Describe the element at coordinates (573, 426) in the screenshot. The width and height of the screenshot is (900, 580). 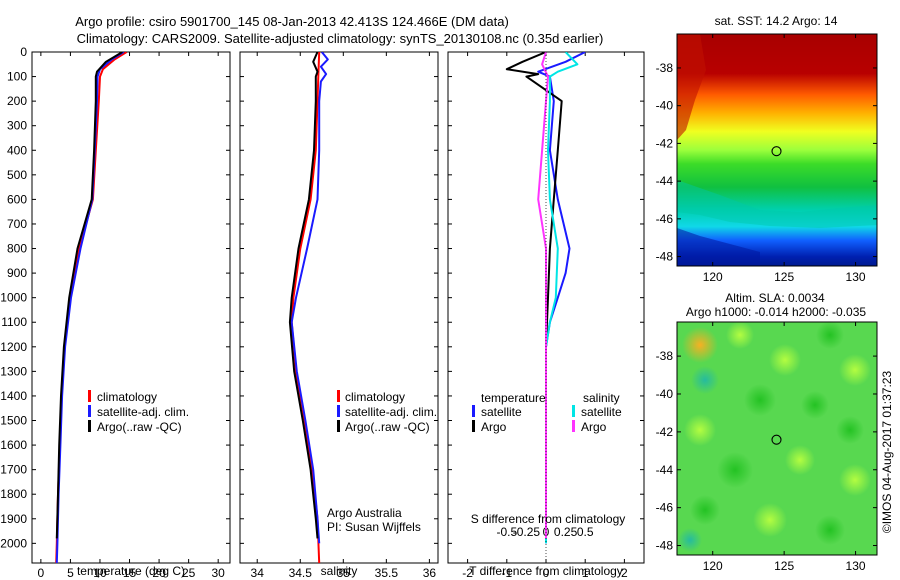
I see `legend-swatch-sal-argo` at that location.